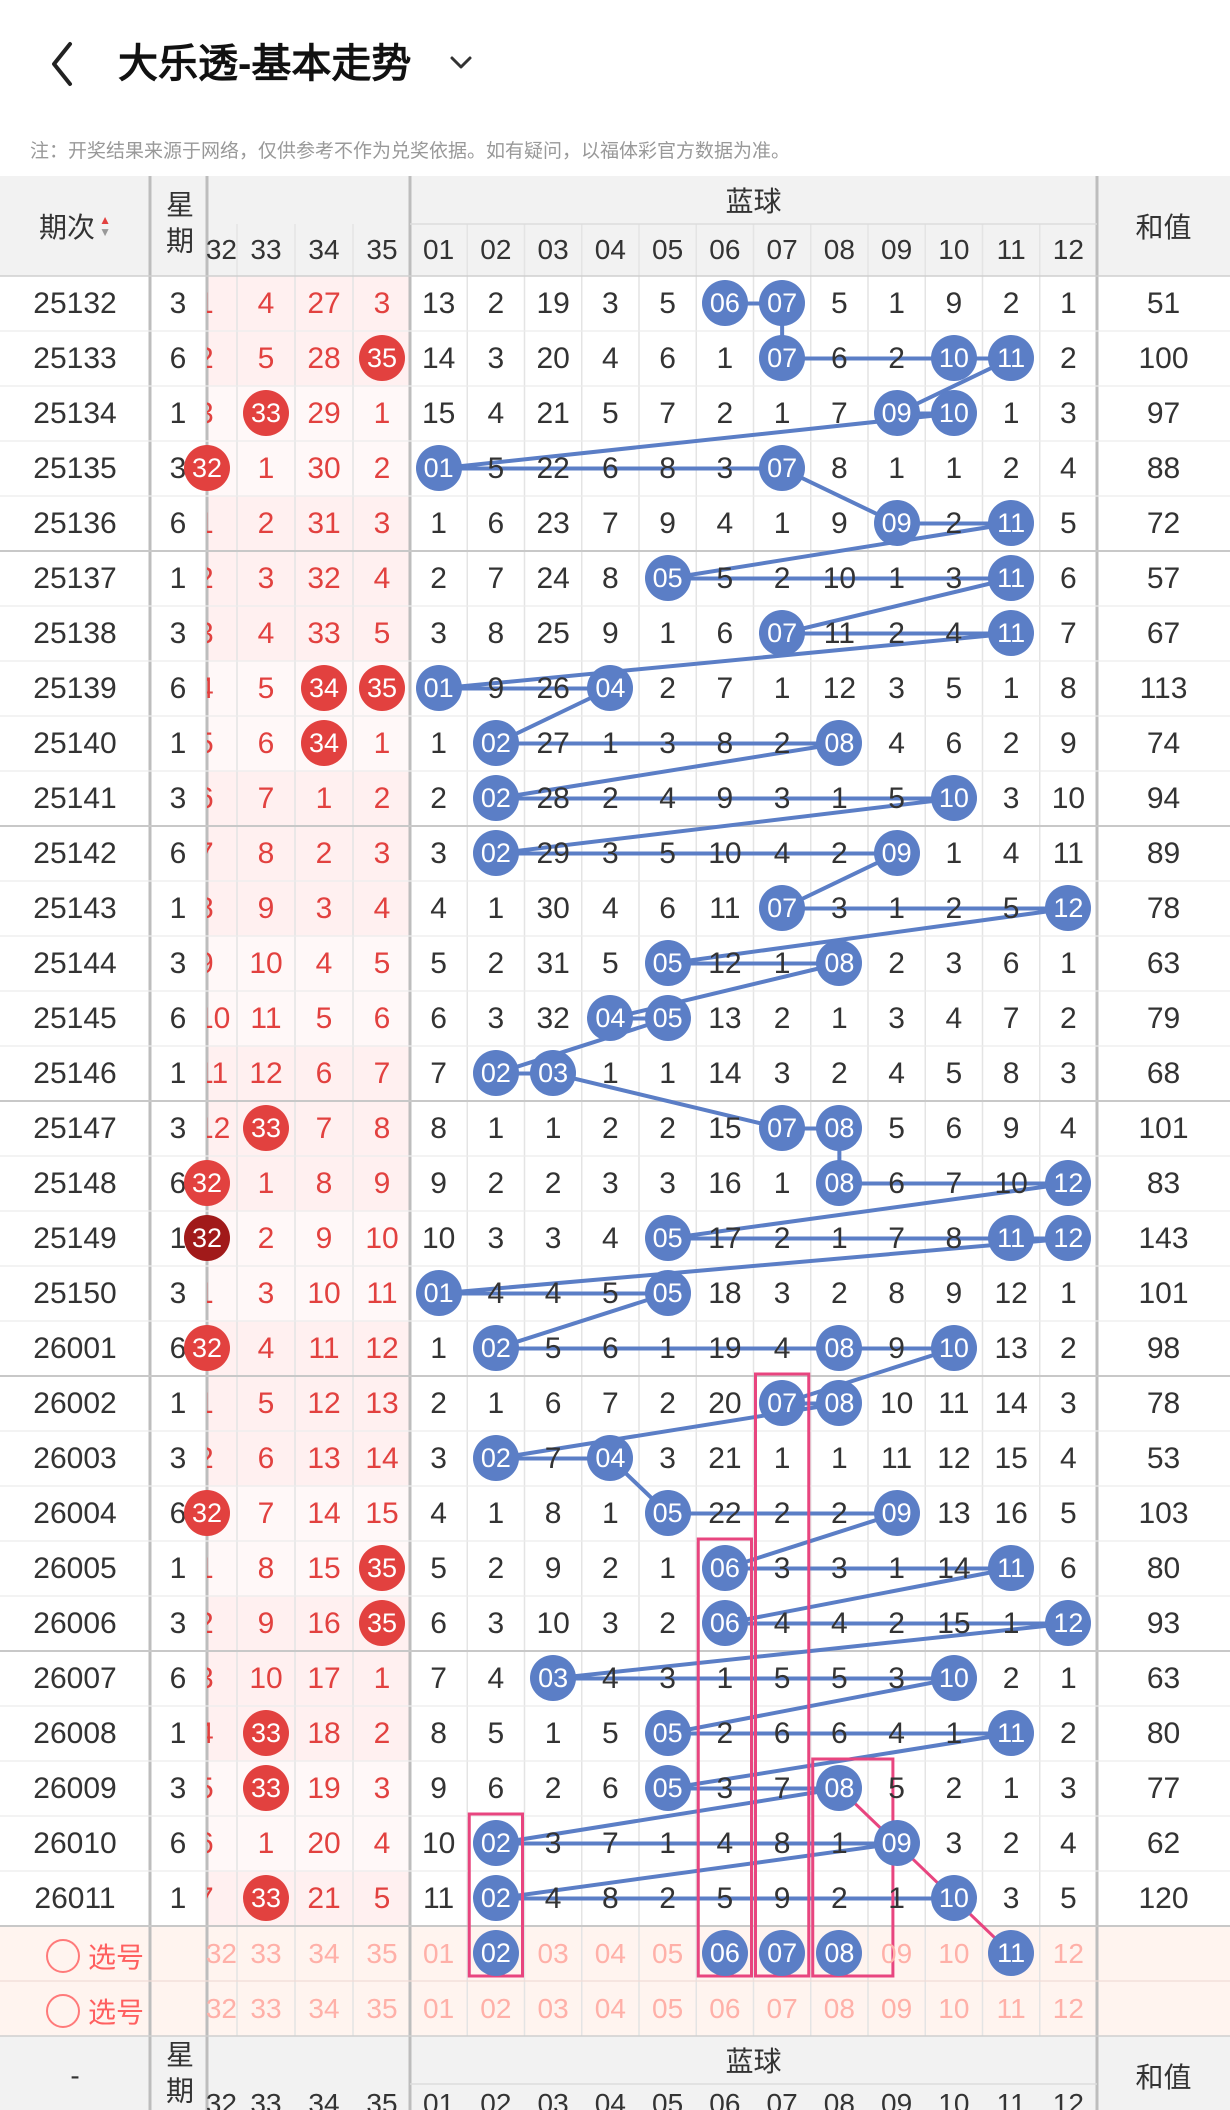 This screenshot has height=2110, width=1230. What do you see at coordinates (266, 1678) in the screenshot?
I see `red-miss-cell: 10` at bounding box center [266, 1678].